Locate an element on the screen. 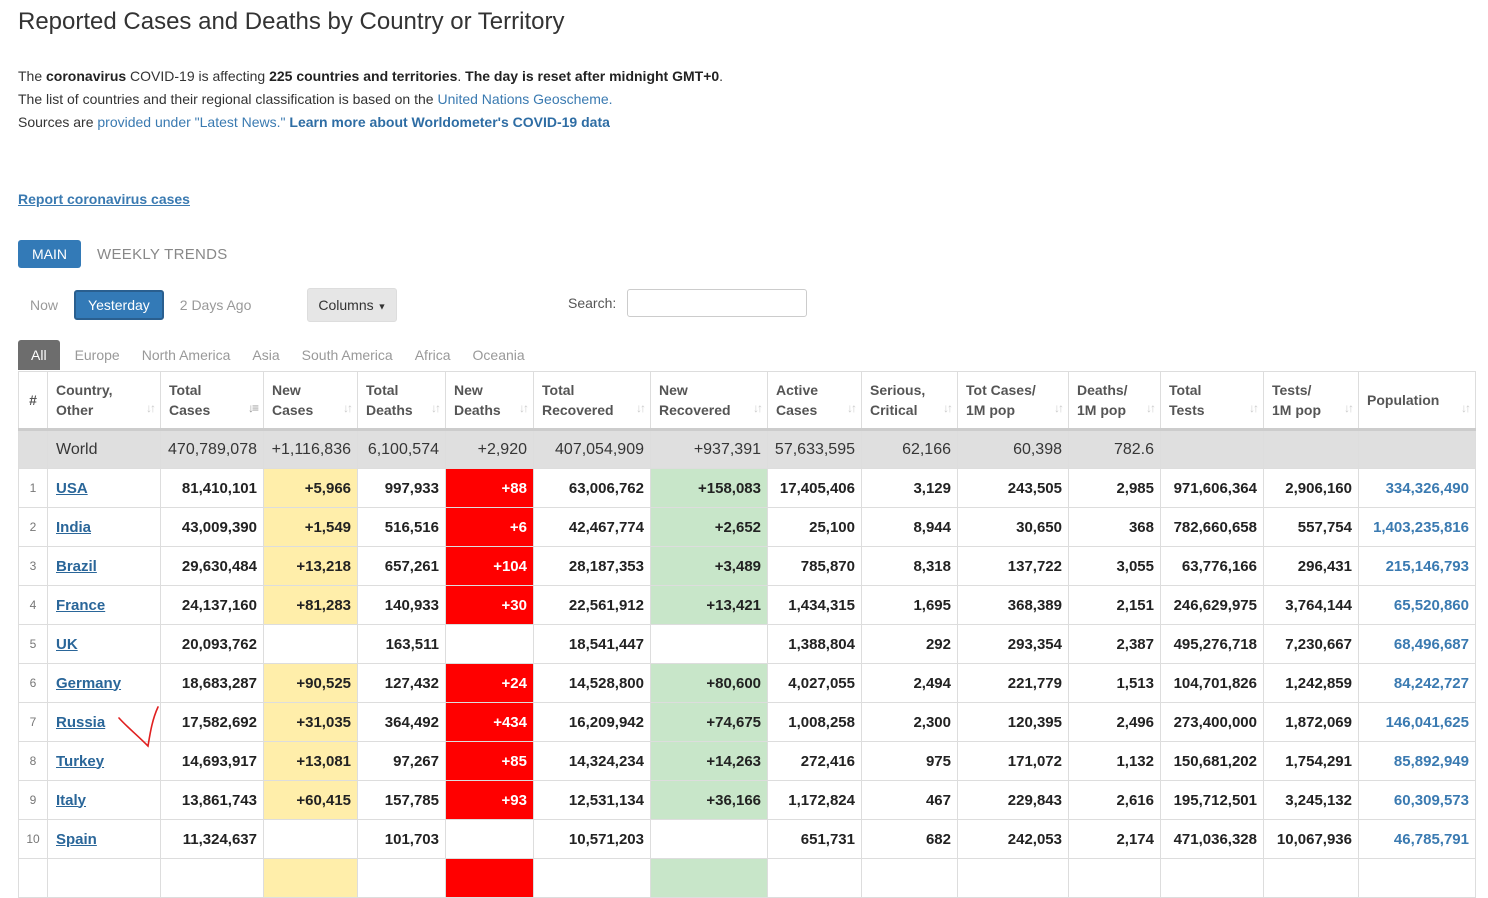 Image resolution: width=1488 pixels, height=898 pixels. cell-country: Turkey is located at coordinates (104, 761).